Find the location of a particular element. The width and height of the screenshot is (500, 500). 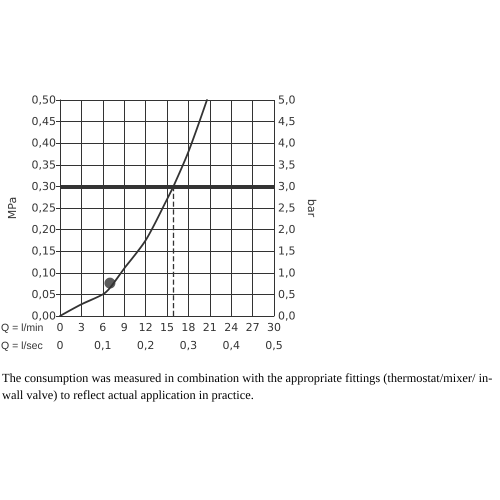

y2-tick-label: 0,0 is located at coordinates (287, 316).